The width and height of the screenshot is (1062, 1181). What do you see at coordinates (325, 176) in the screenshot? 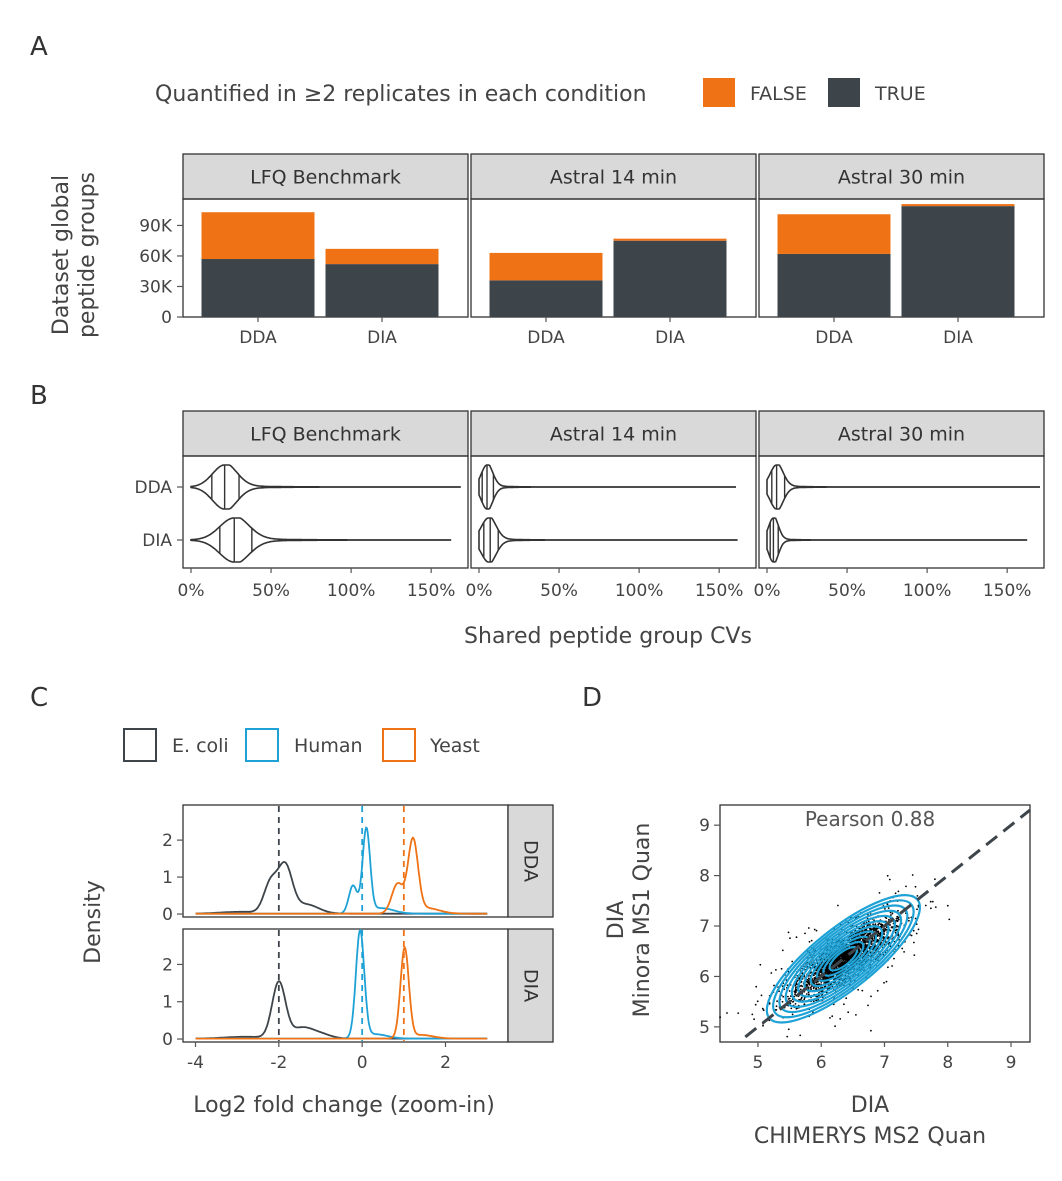
I see `panel-a-lfq-benchmark-strip` at bounding box center [325, 176].